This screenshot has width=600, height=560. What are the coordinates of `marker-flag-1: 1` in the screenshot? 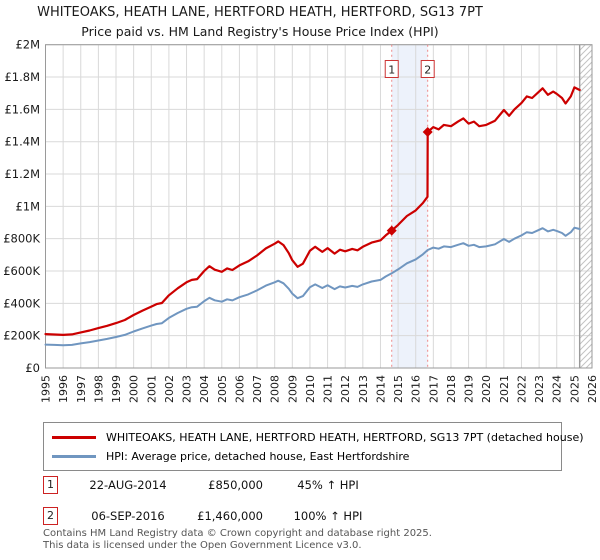 It's located at (391, 69).